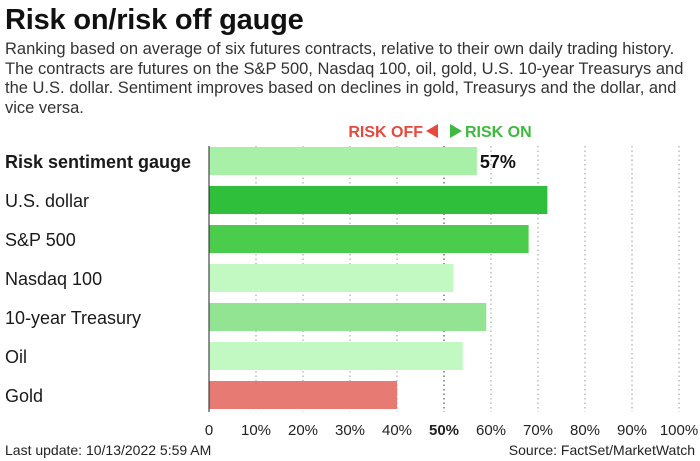 The width and height of the screenshot is (700, 461). What do you see at coordinates (154, 20) in the screenshot?
I see `chart-title: Risk on/risk off gauge` at bounding box center [154, 20].